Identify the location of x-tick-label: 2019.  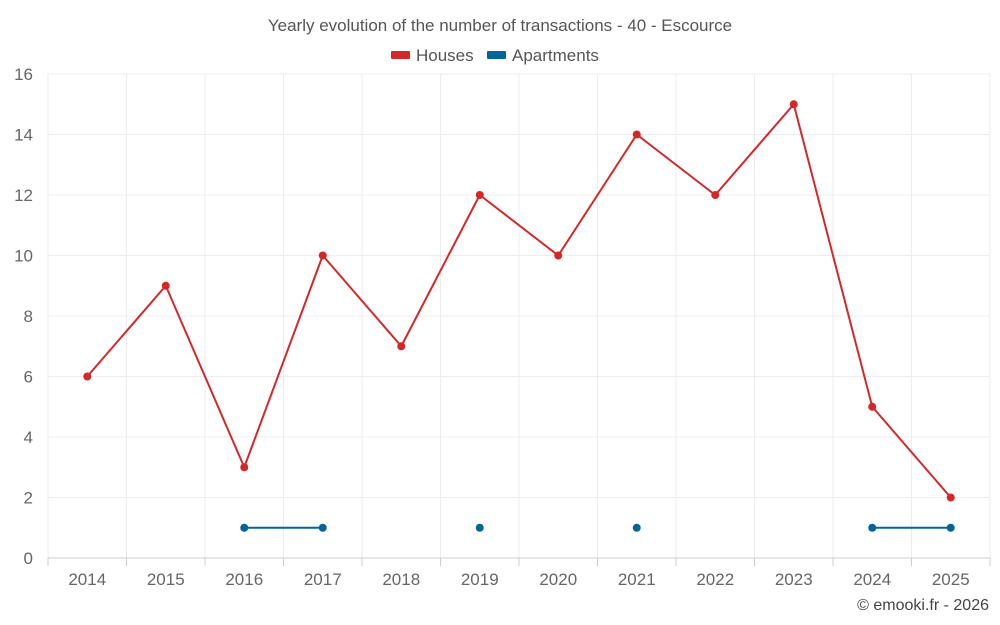
(480, 579).